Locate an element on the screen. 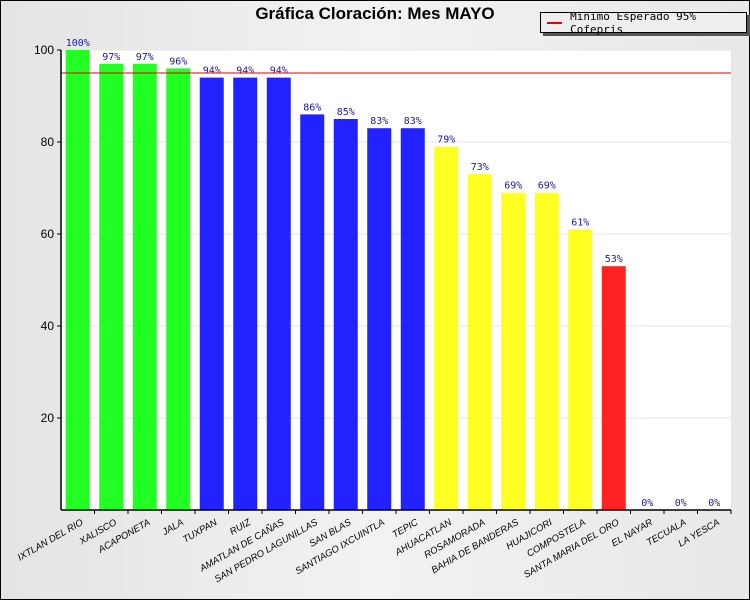  chart-title: Gráfica Cloración: Mes MAYO is located at coordinates (375, 13).